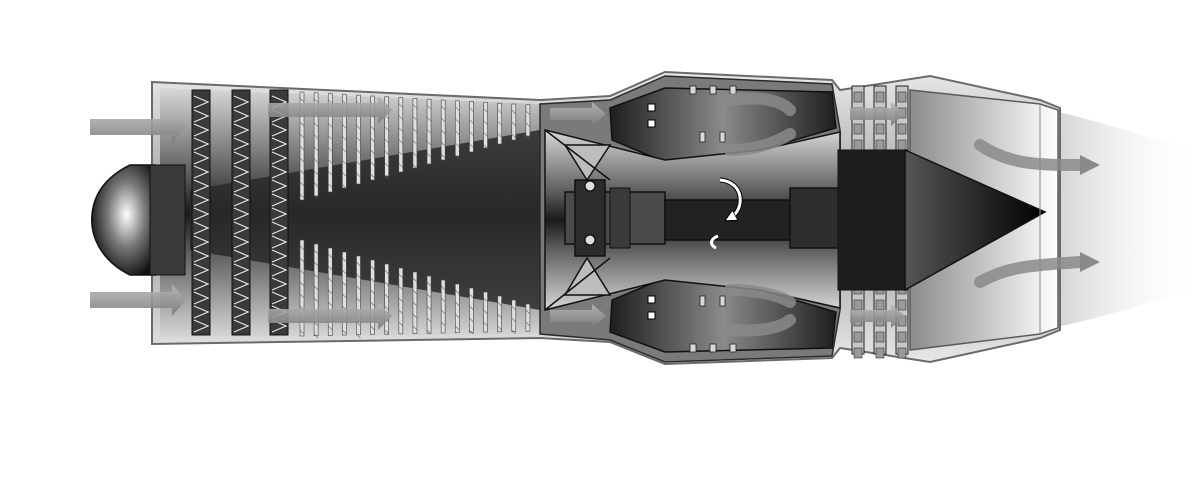 The image size is (1200, 480). What do you see at coordinates (726, 213) in the screenshot?
I see `rotation-indicator` at bounding box center [726, 213].